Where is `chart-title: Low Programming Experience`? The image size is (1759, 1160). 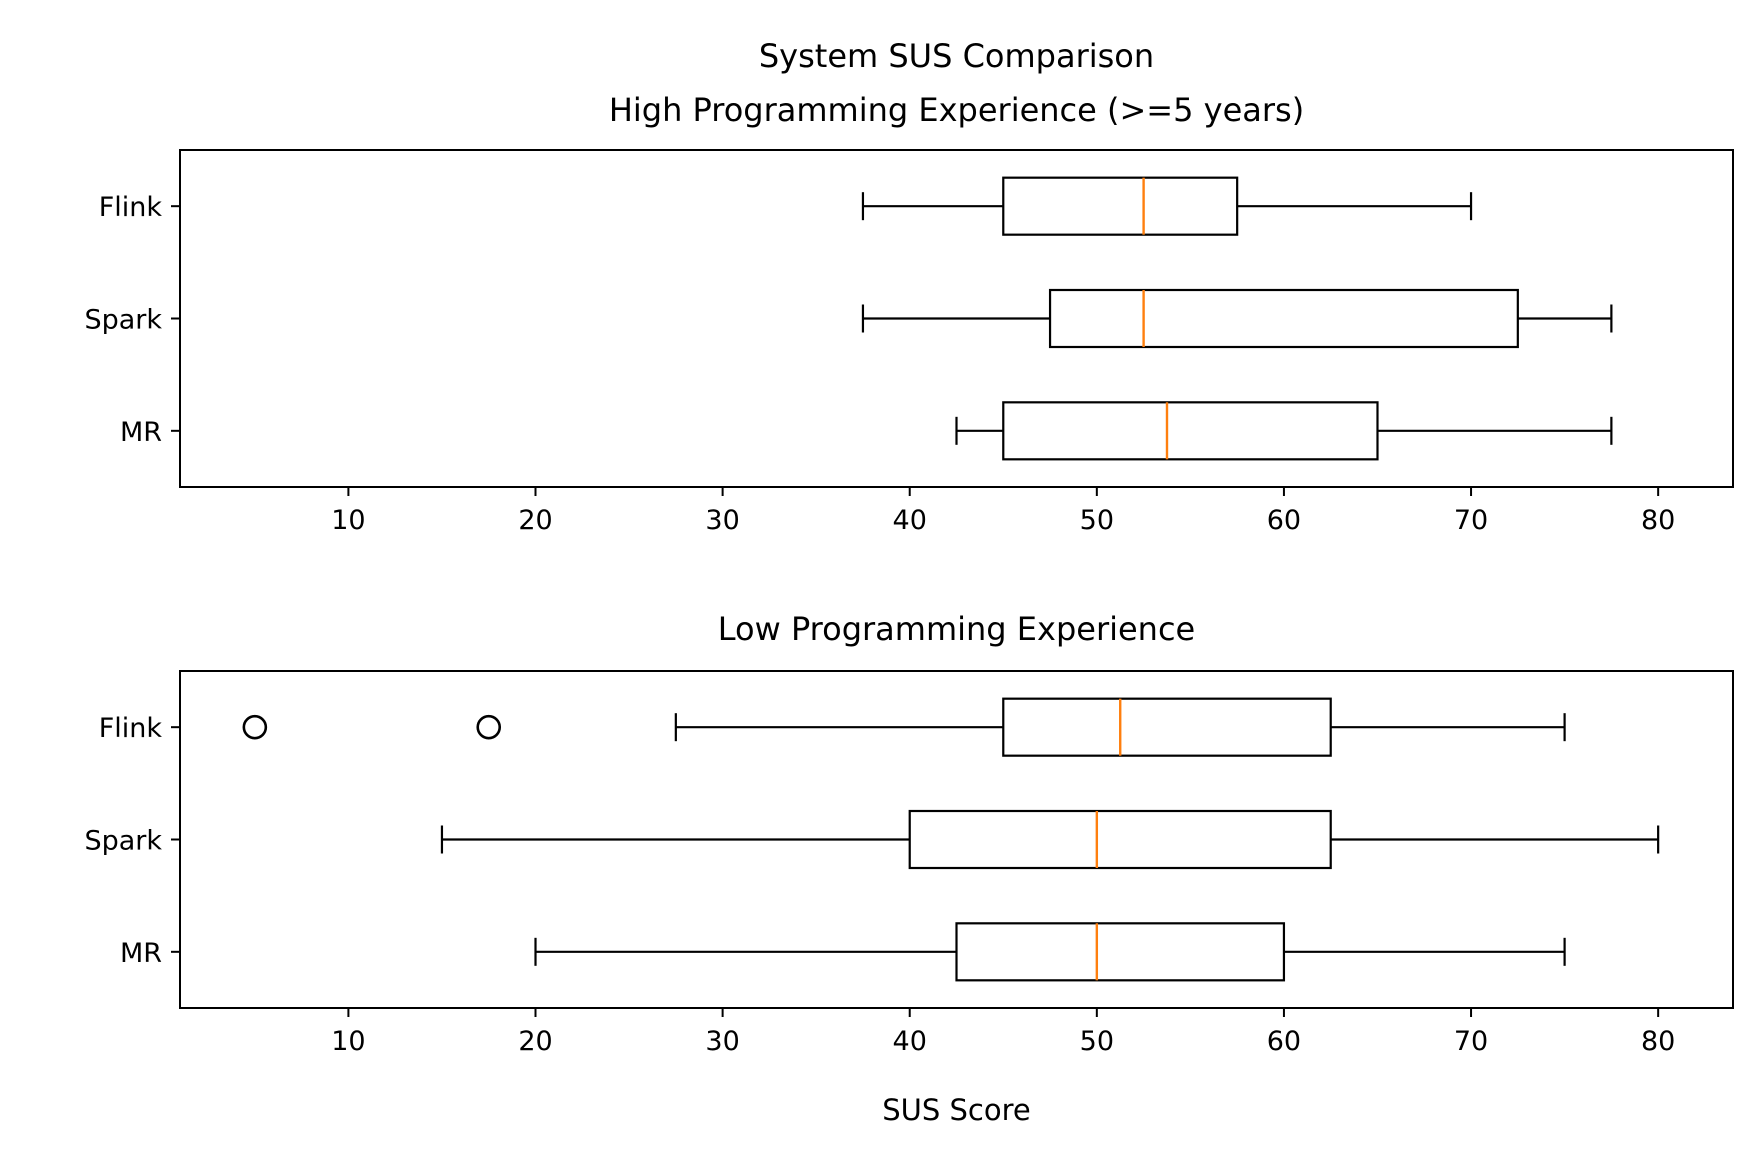 chart-title: Low Programming Experience is located at coordinates (956, 629).